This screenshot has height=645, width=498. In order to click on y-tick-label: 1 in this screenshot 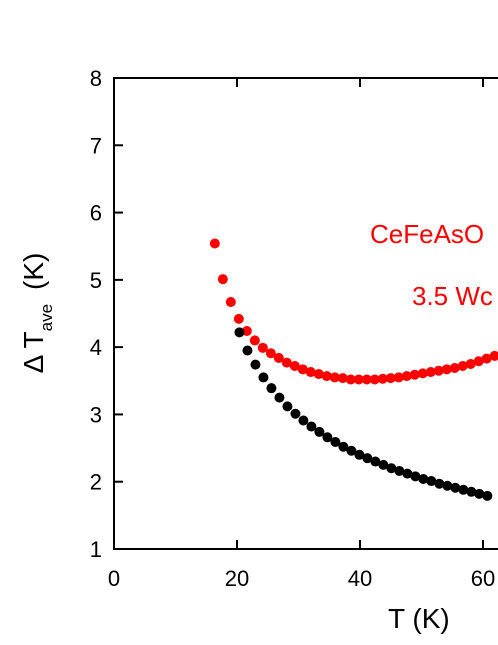, I will do `click(96, 549)`.